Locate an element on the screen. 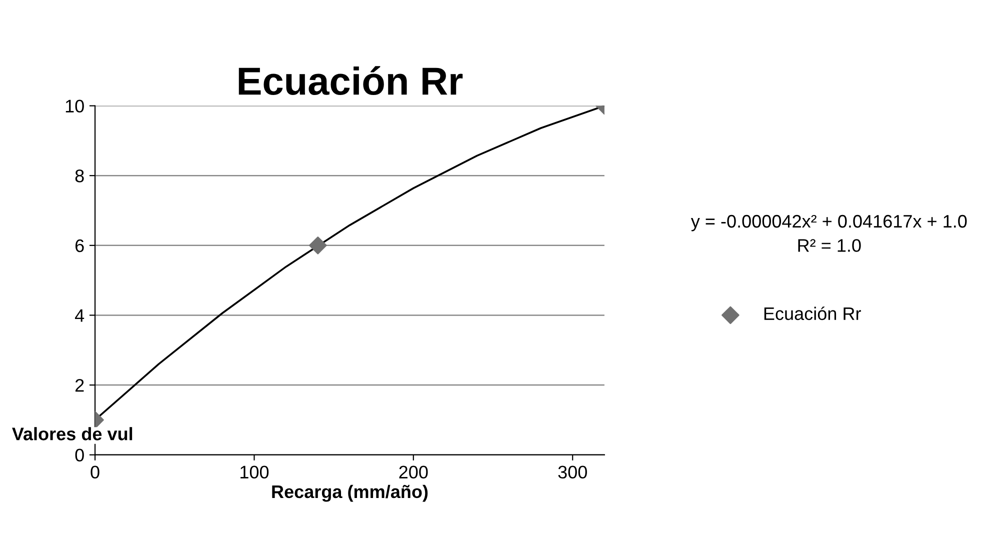 Image resolution: width=993 pixels, height=537 pixels. text: R² = 1.0 is located at coordinates (829, 245).